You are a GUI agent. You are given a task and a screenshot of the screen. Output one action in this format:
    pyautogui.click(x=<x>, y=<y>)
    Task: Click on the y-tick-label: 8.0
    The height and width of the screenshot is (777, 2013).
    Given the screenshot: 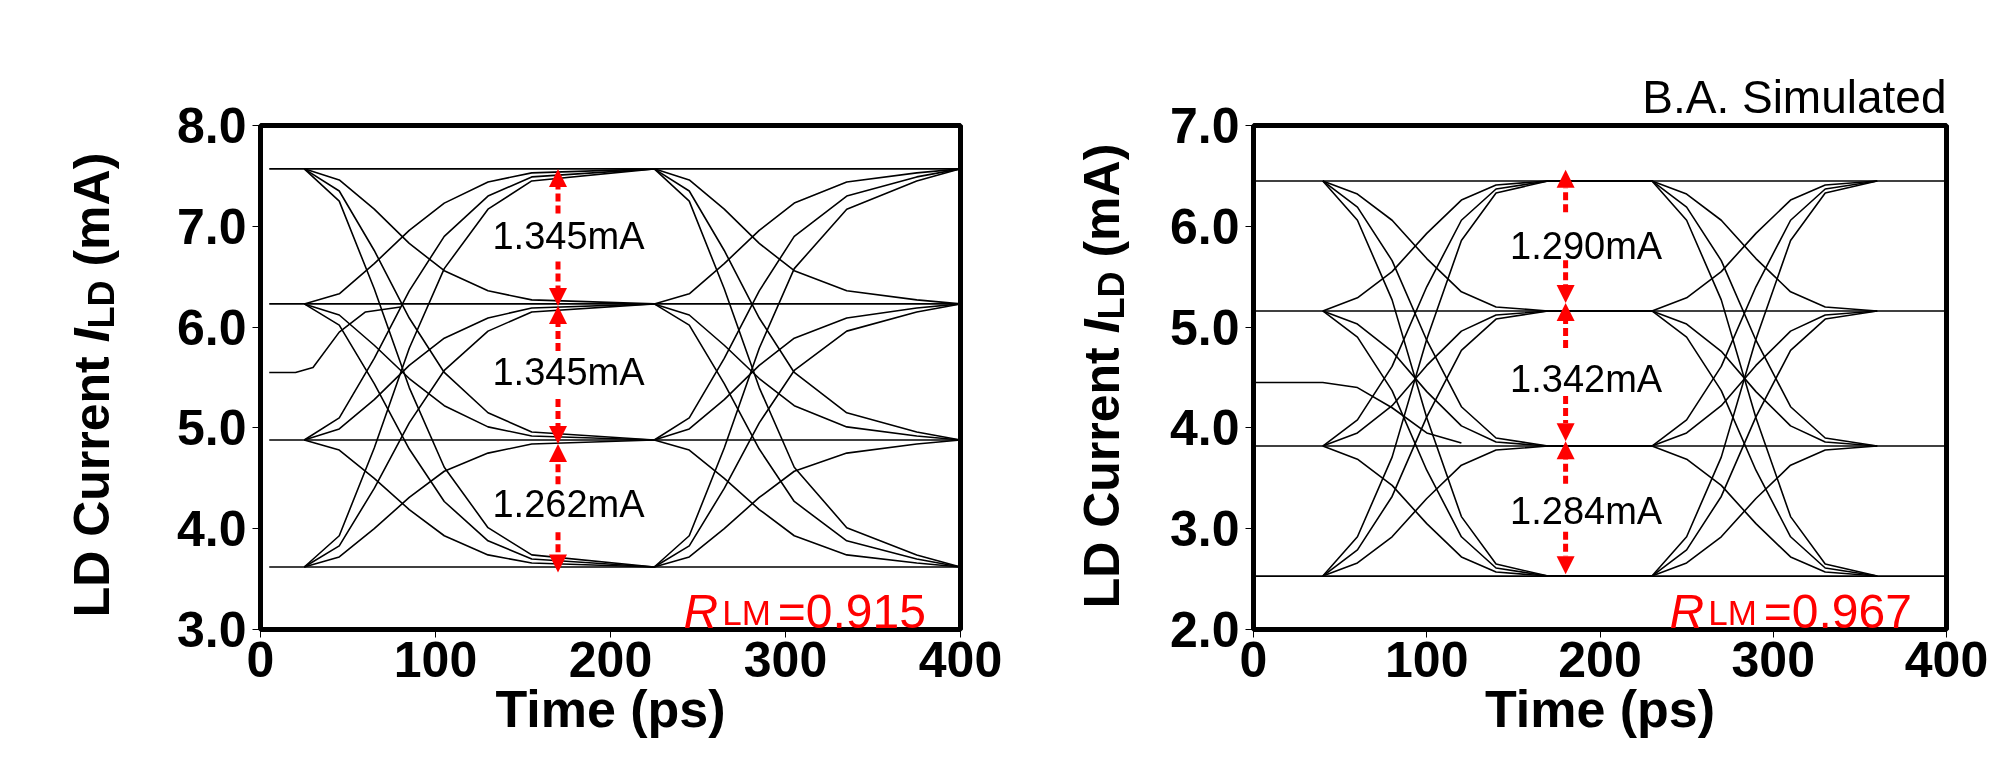 What is the action you would take?
    pyautogui.click(x=211, y=126)
    